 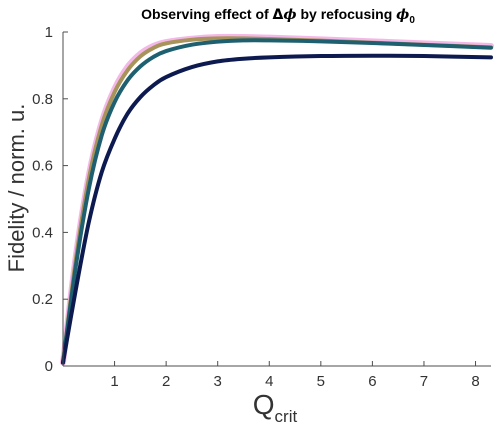 I want to click on chart-title-delta: Δ, so click(x=278, y=15).